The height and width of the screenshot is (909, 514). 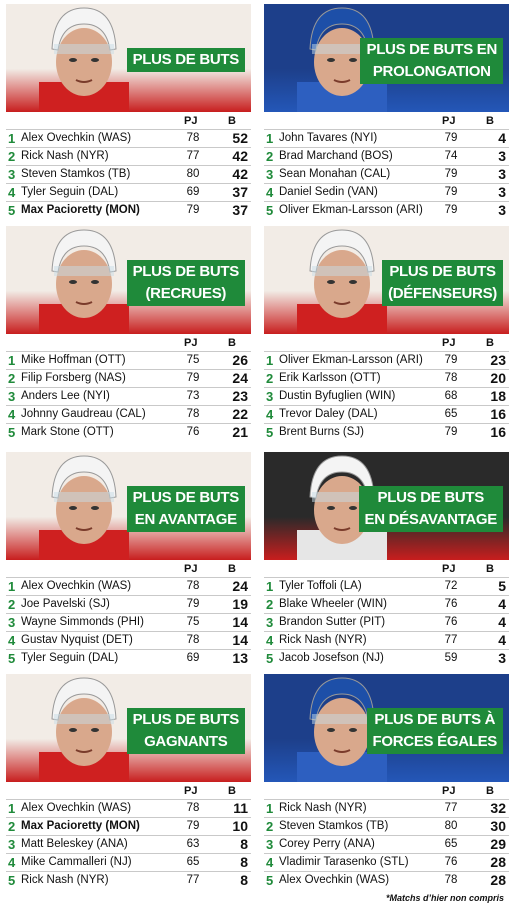 I want to click on panel-title: PLUS DE BUTS, so click(x=185, y=60).